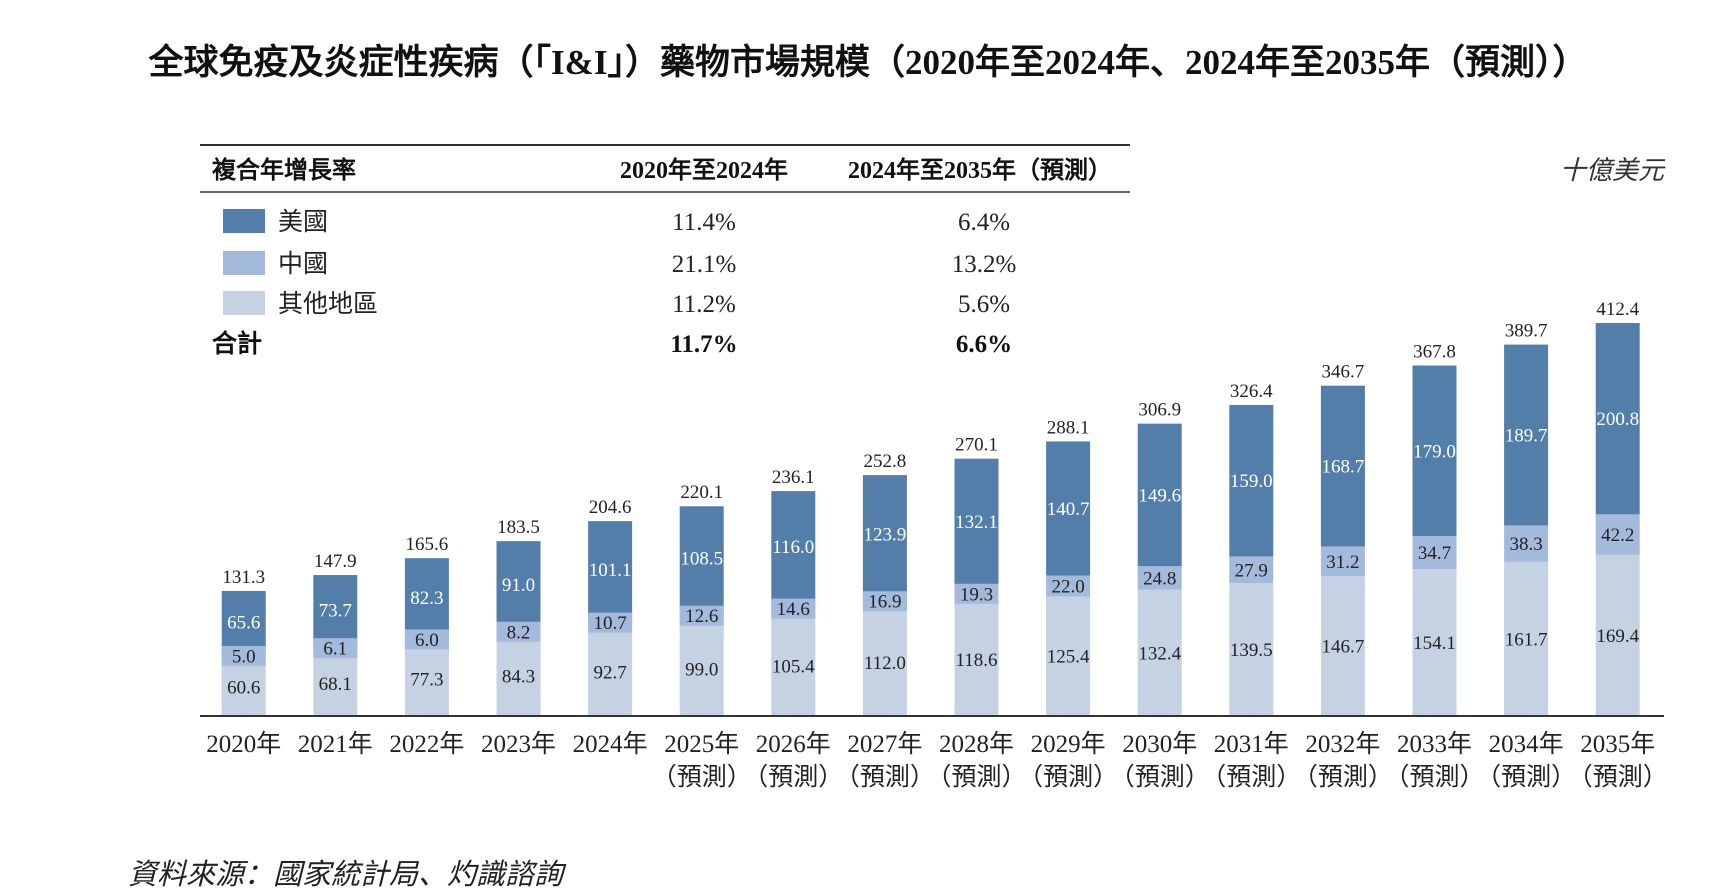 This screenshot has height=896, width=1736. What do you see at coordinates (1343, 467) in the screenshot?
I see `data-label-us: 168.7` at bounding box center [1343, 467].